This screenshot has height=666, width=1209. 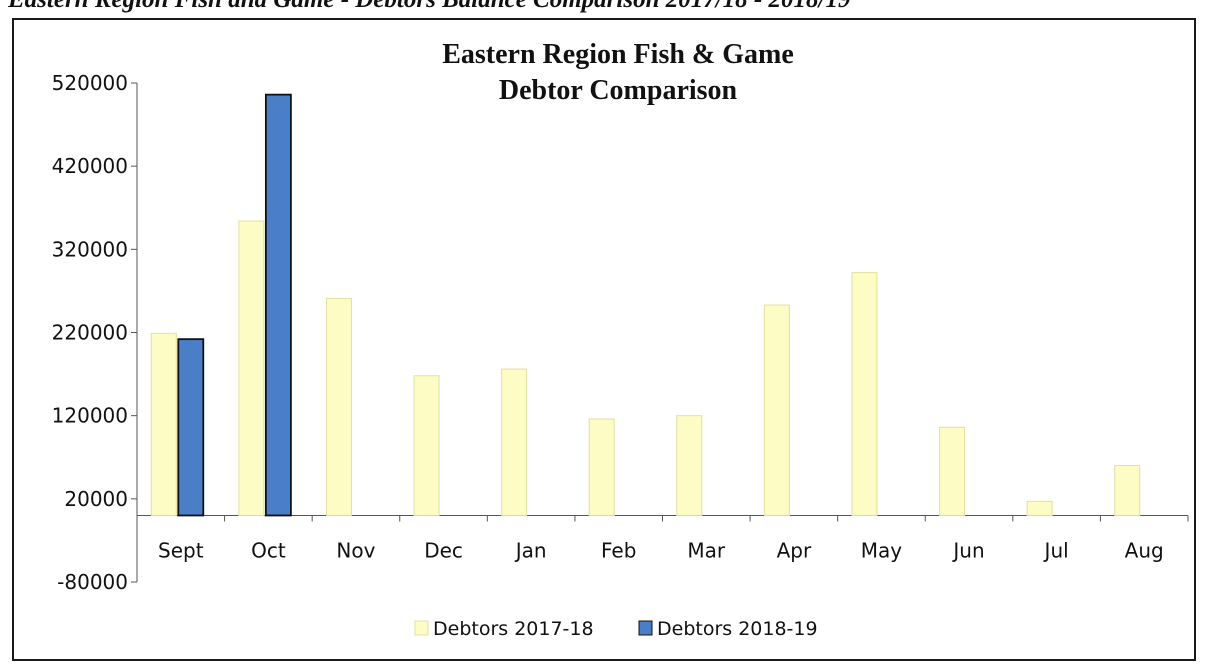 I want to click on chart-title-line-2: Debtor Comparison, so click(x=618, y=90).